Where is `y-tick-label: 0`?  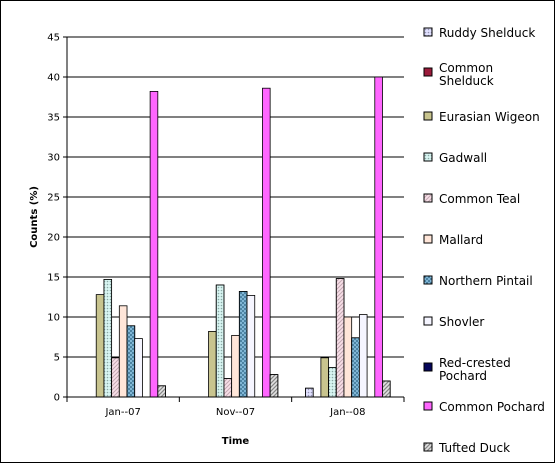
y-tick-label: 0 is located at coordinates (57, 398).